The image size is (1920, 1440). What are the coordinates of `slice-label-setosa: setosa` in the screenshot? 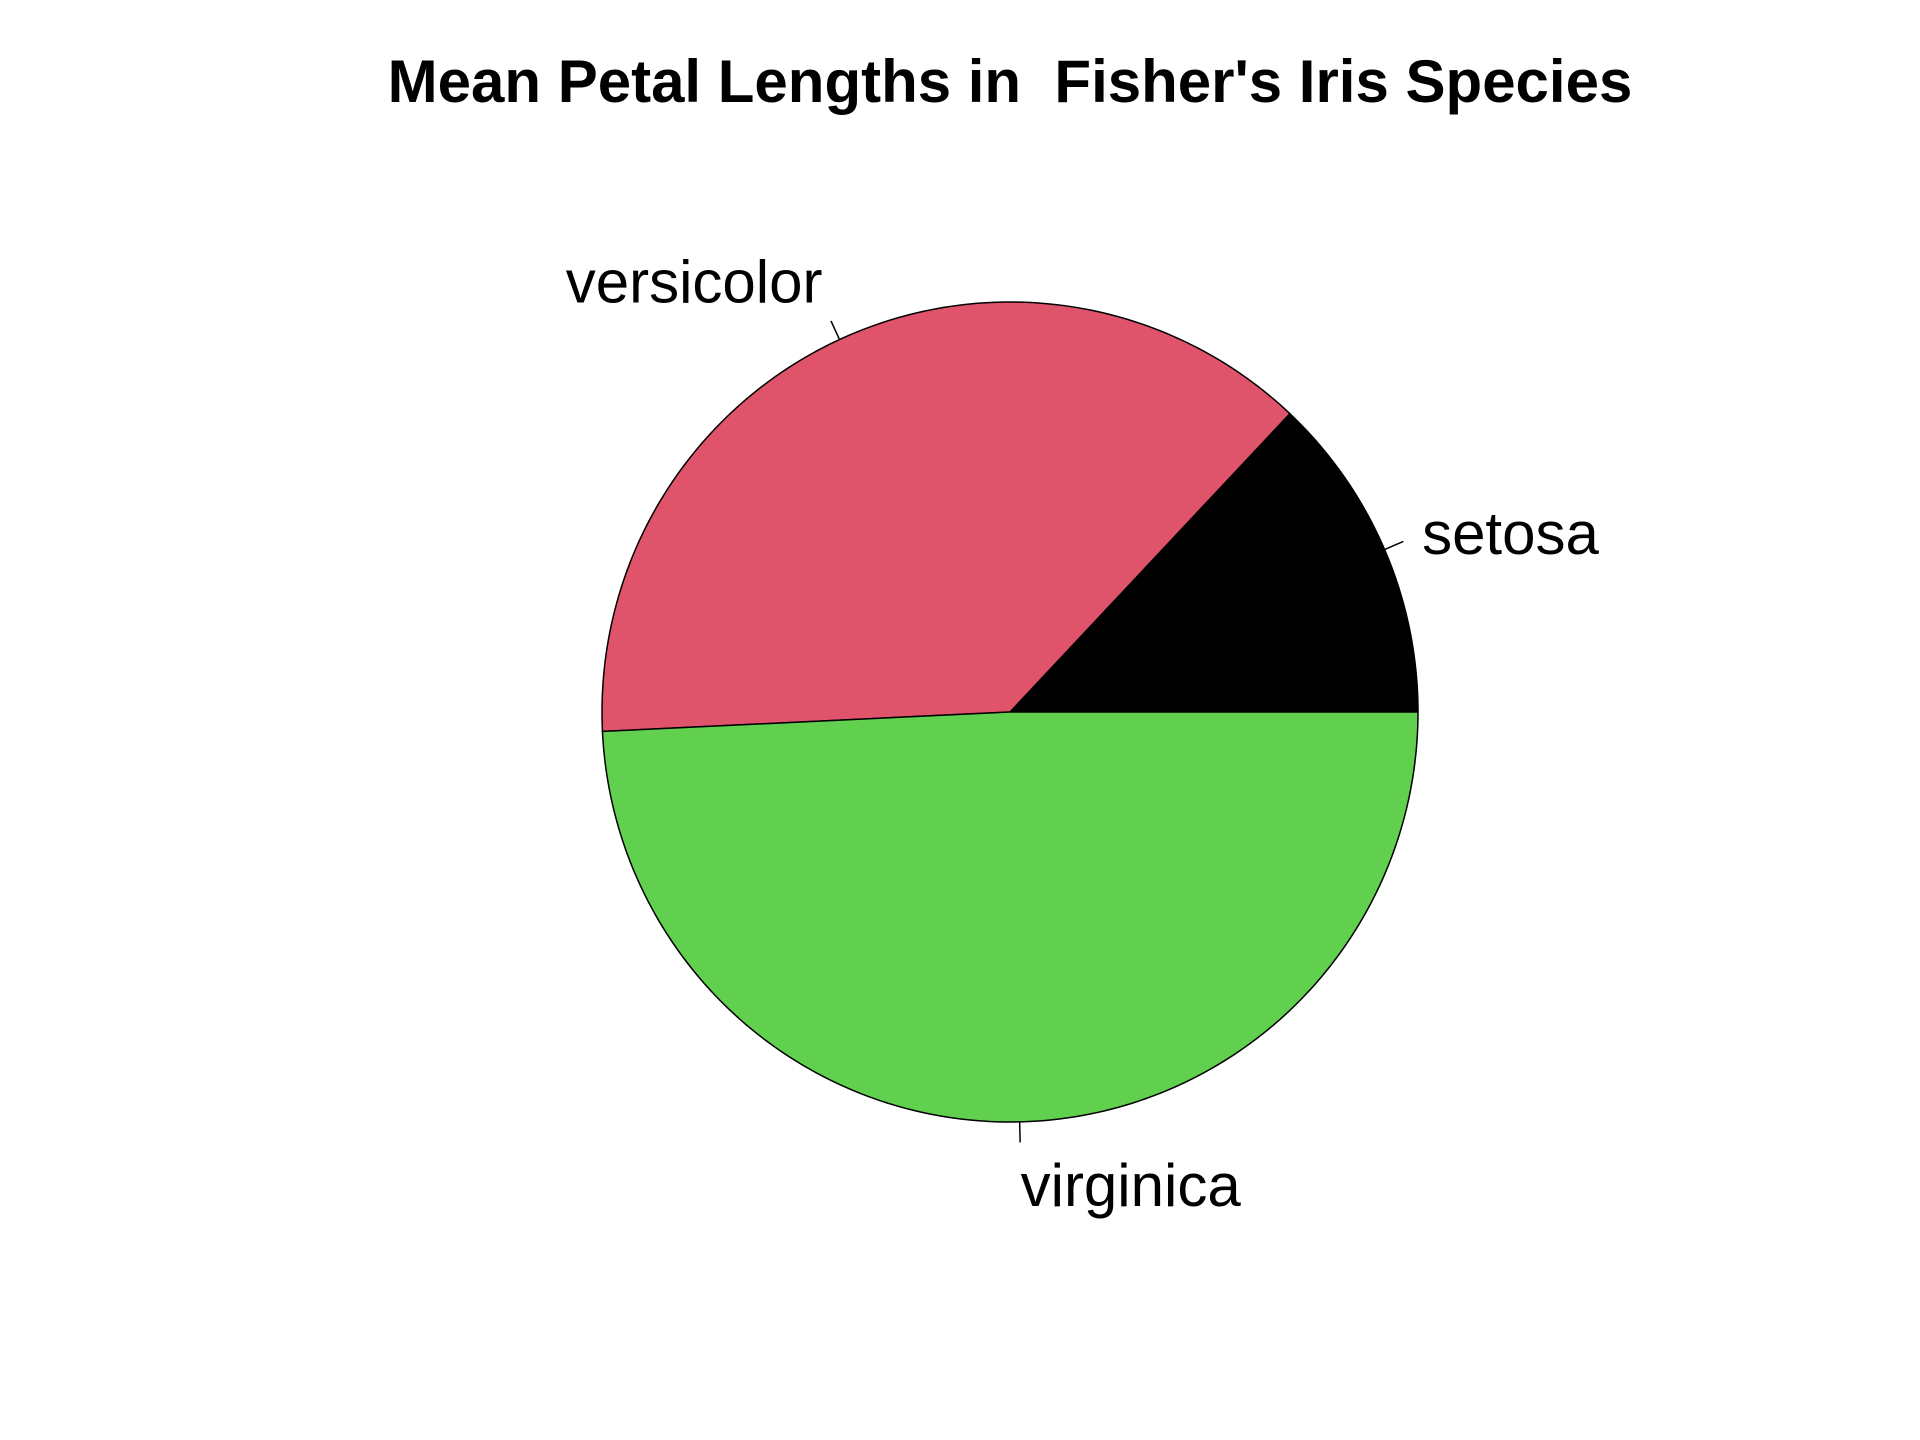 It's located at (1510, 533).